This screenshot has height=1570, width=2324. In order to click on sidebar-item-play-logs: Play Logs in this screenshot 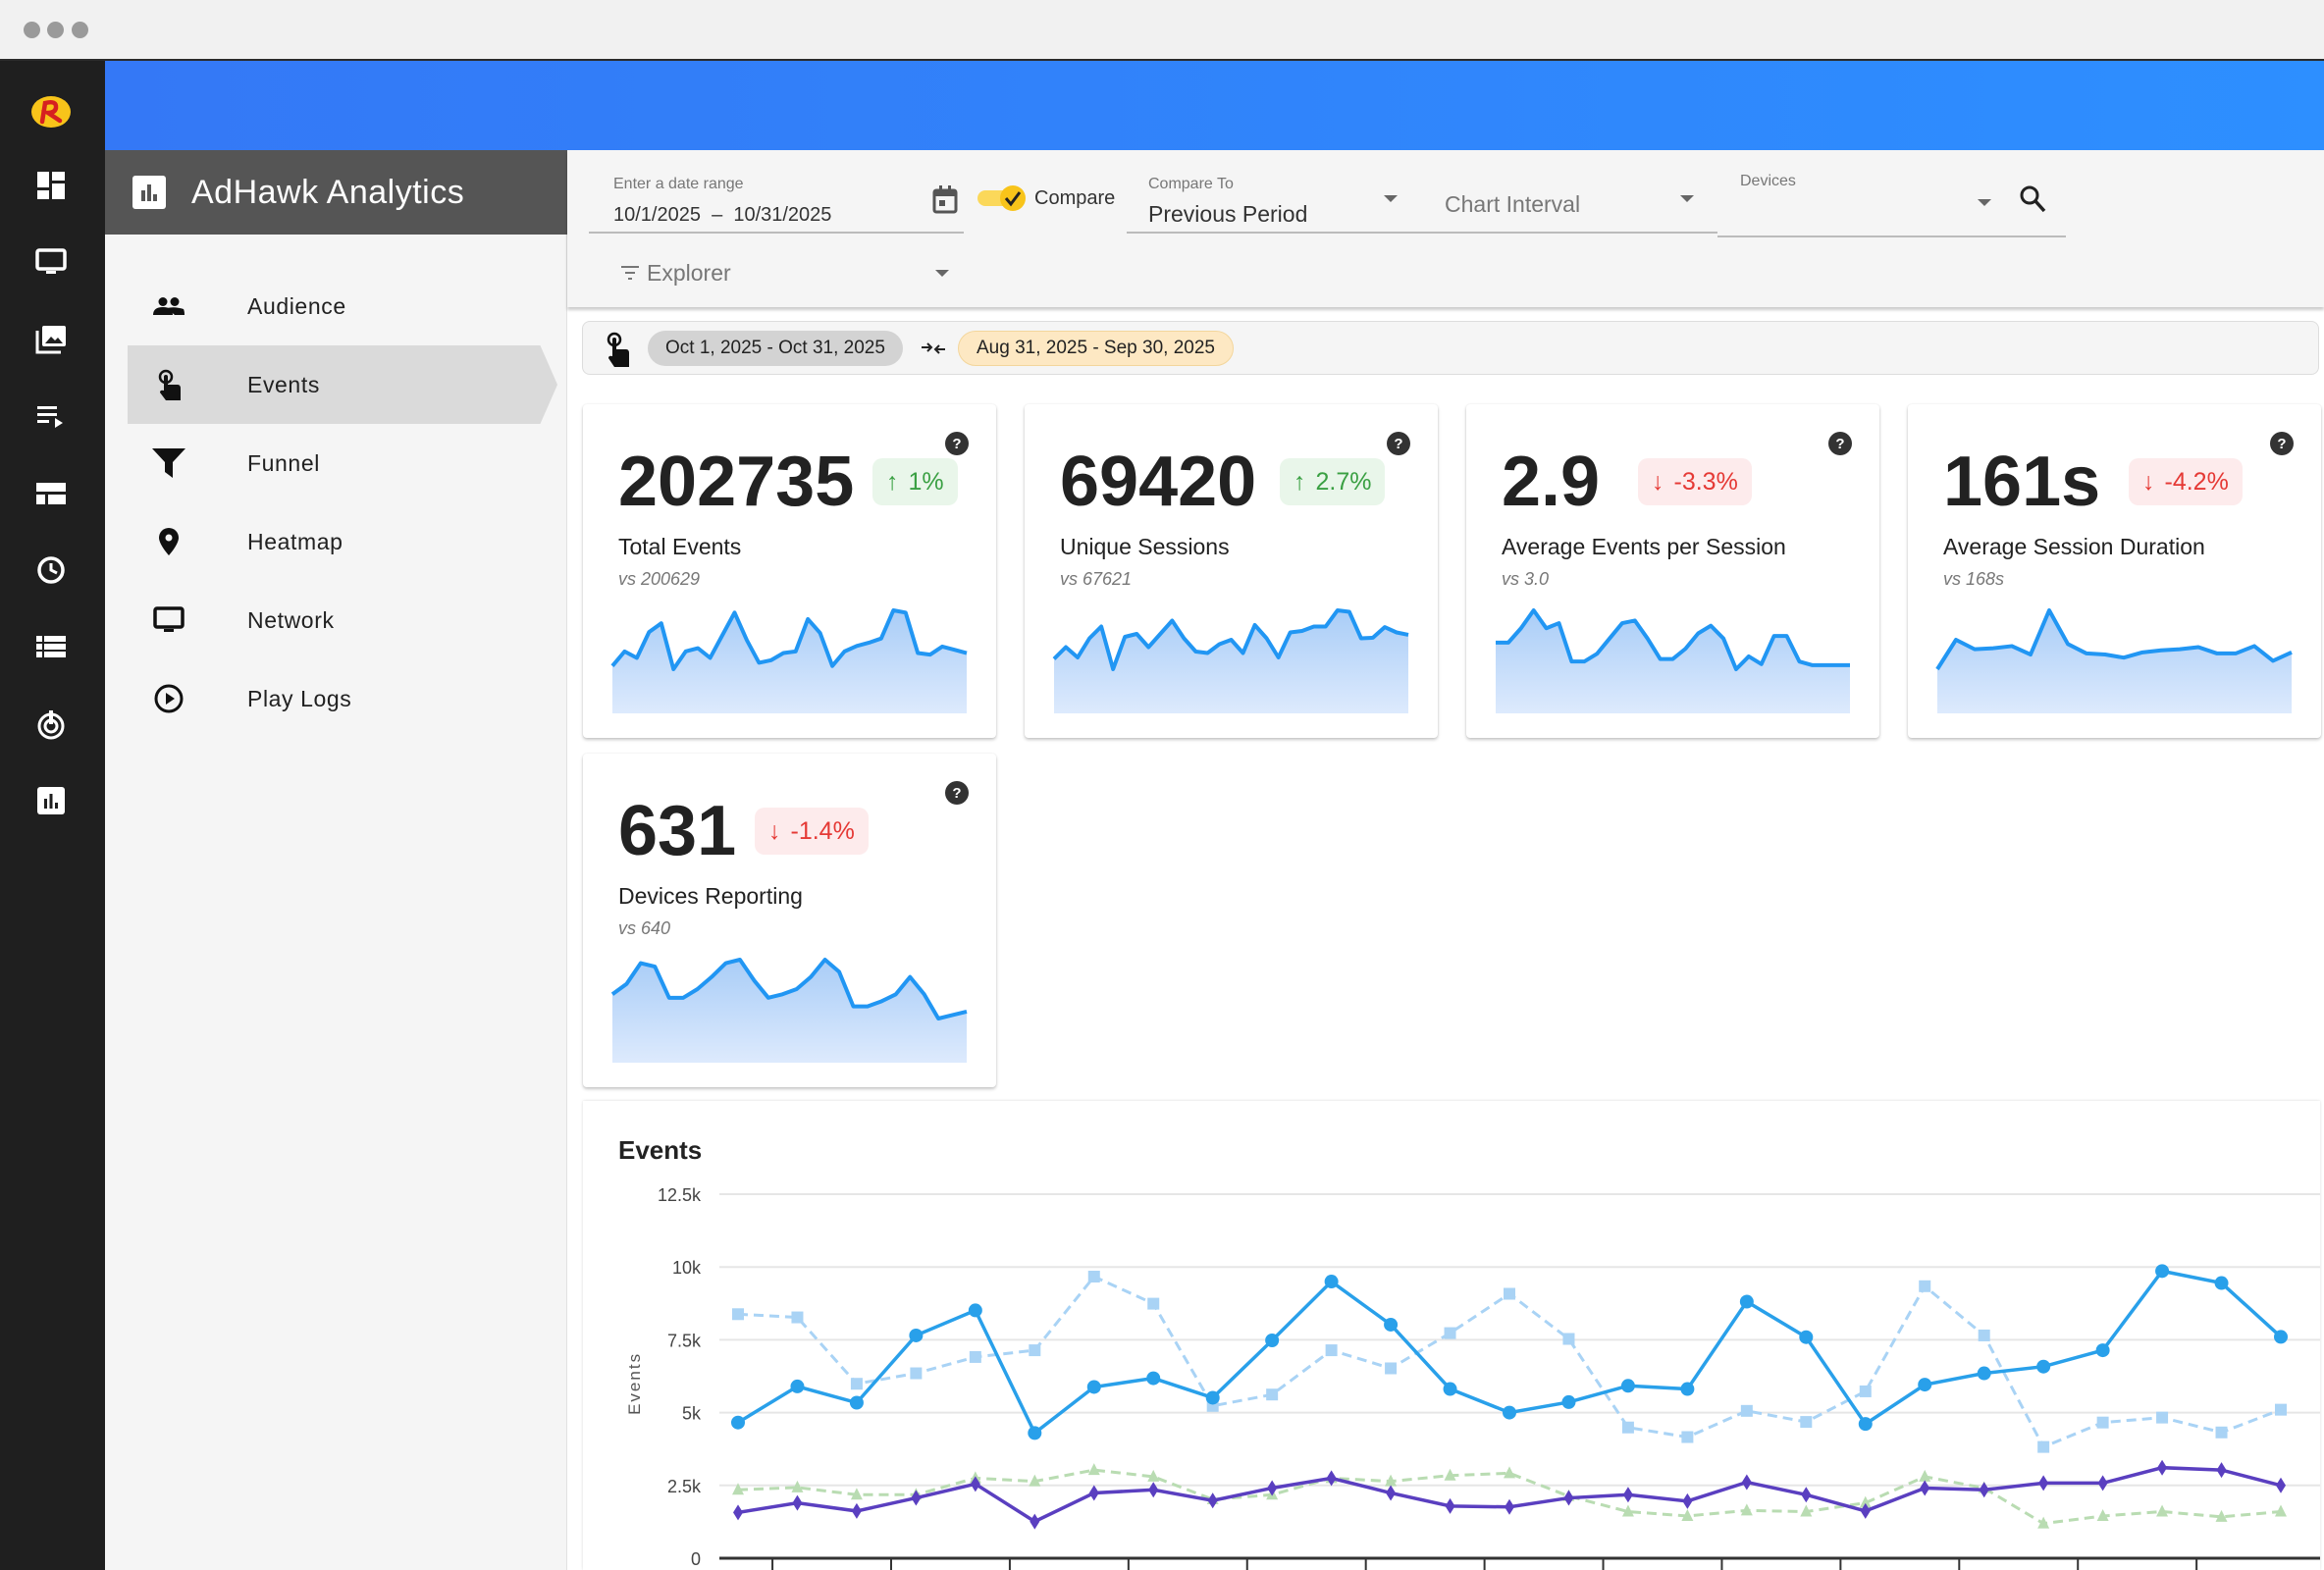, I will do `click(343, 698)`.